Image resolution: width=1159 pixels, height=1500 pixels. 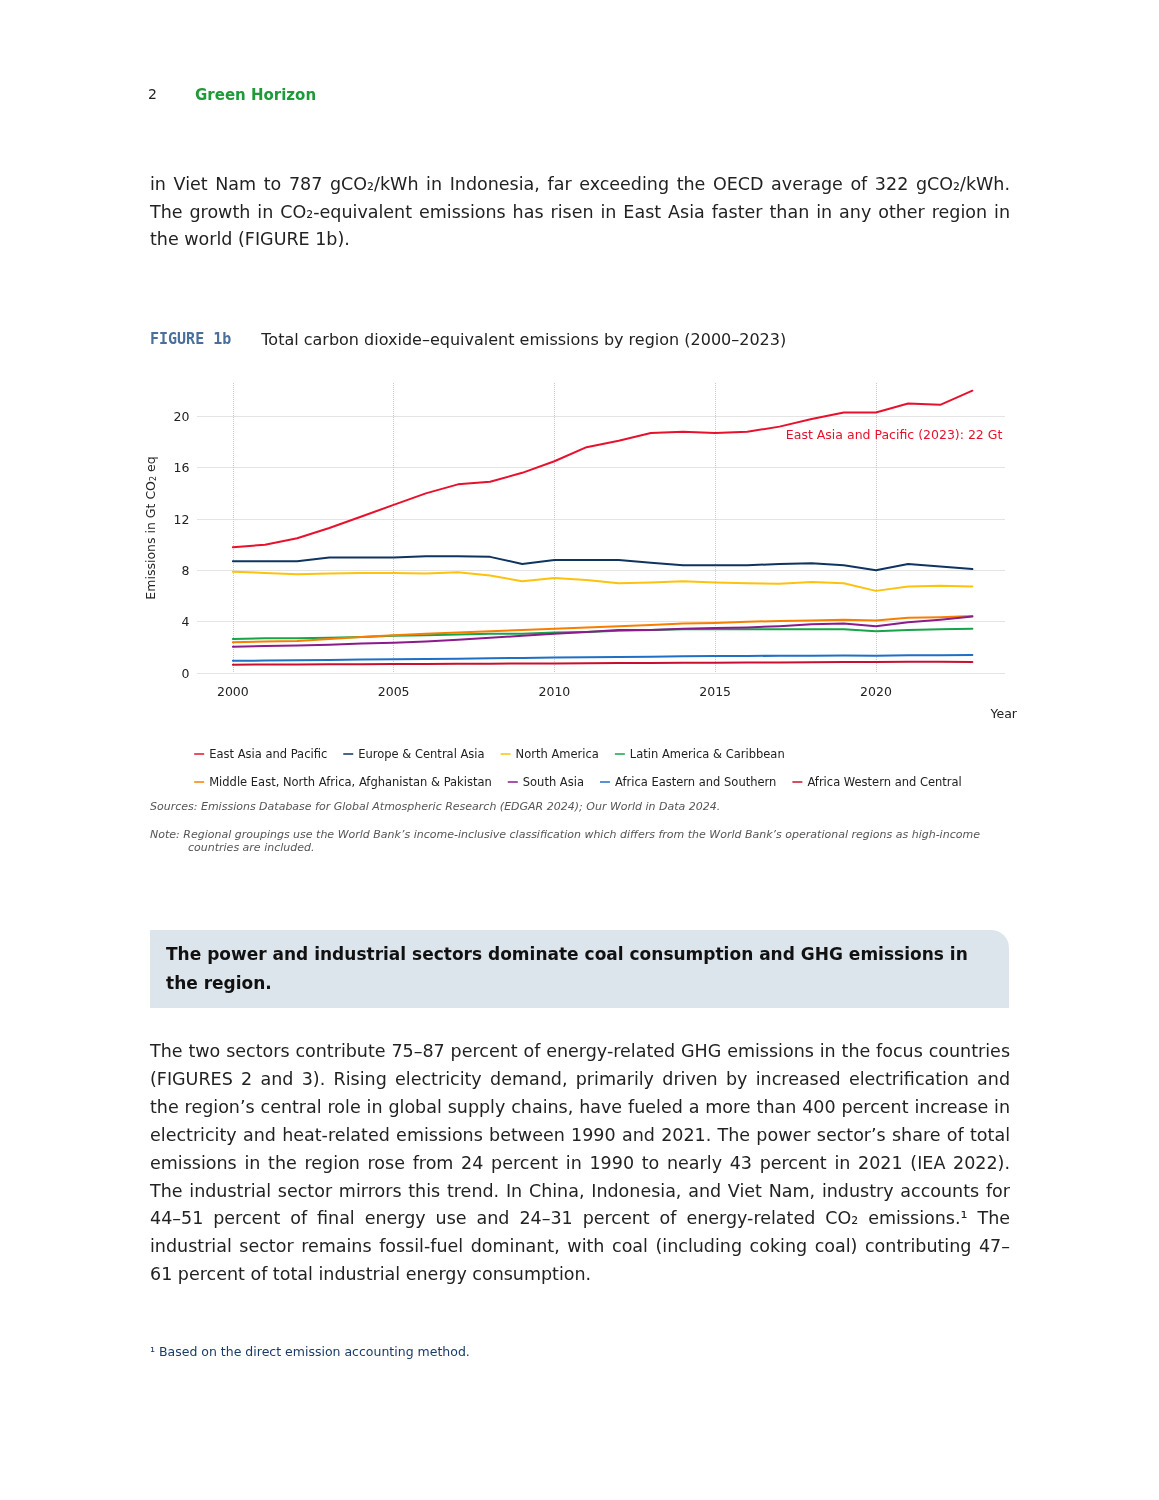 I want to click on x-tick-label: 2015, so click(x=715, y=691).